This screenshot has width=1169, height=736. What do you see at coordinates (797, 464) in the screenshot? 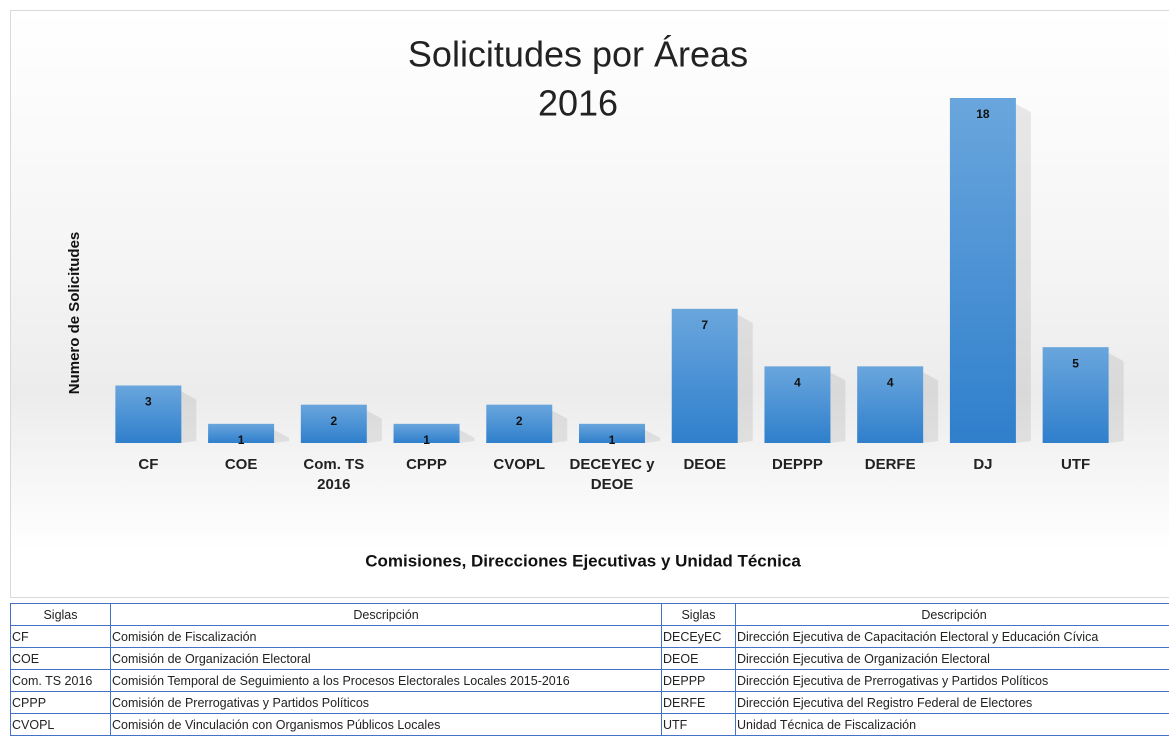
I see `x-tick-label: DEPPP` at bounding box center [797, 464].